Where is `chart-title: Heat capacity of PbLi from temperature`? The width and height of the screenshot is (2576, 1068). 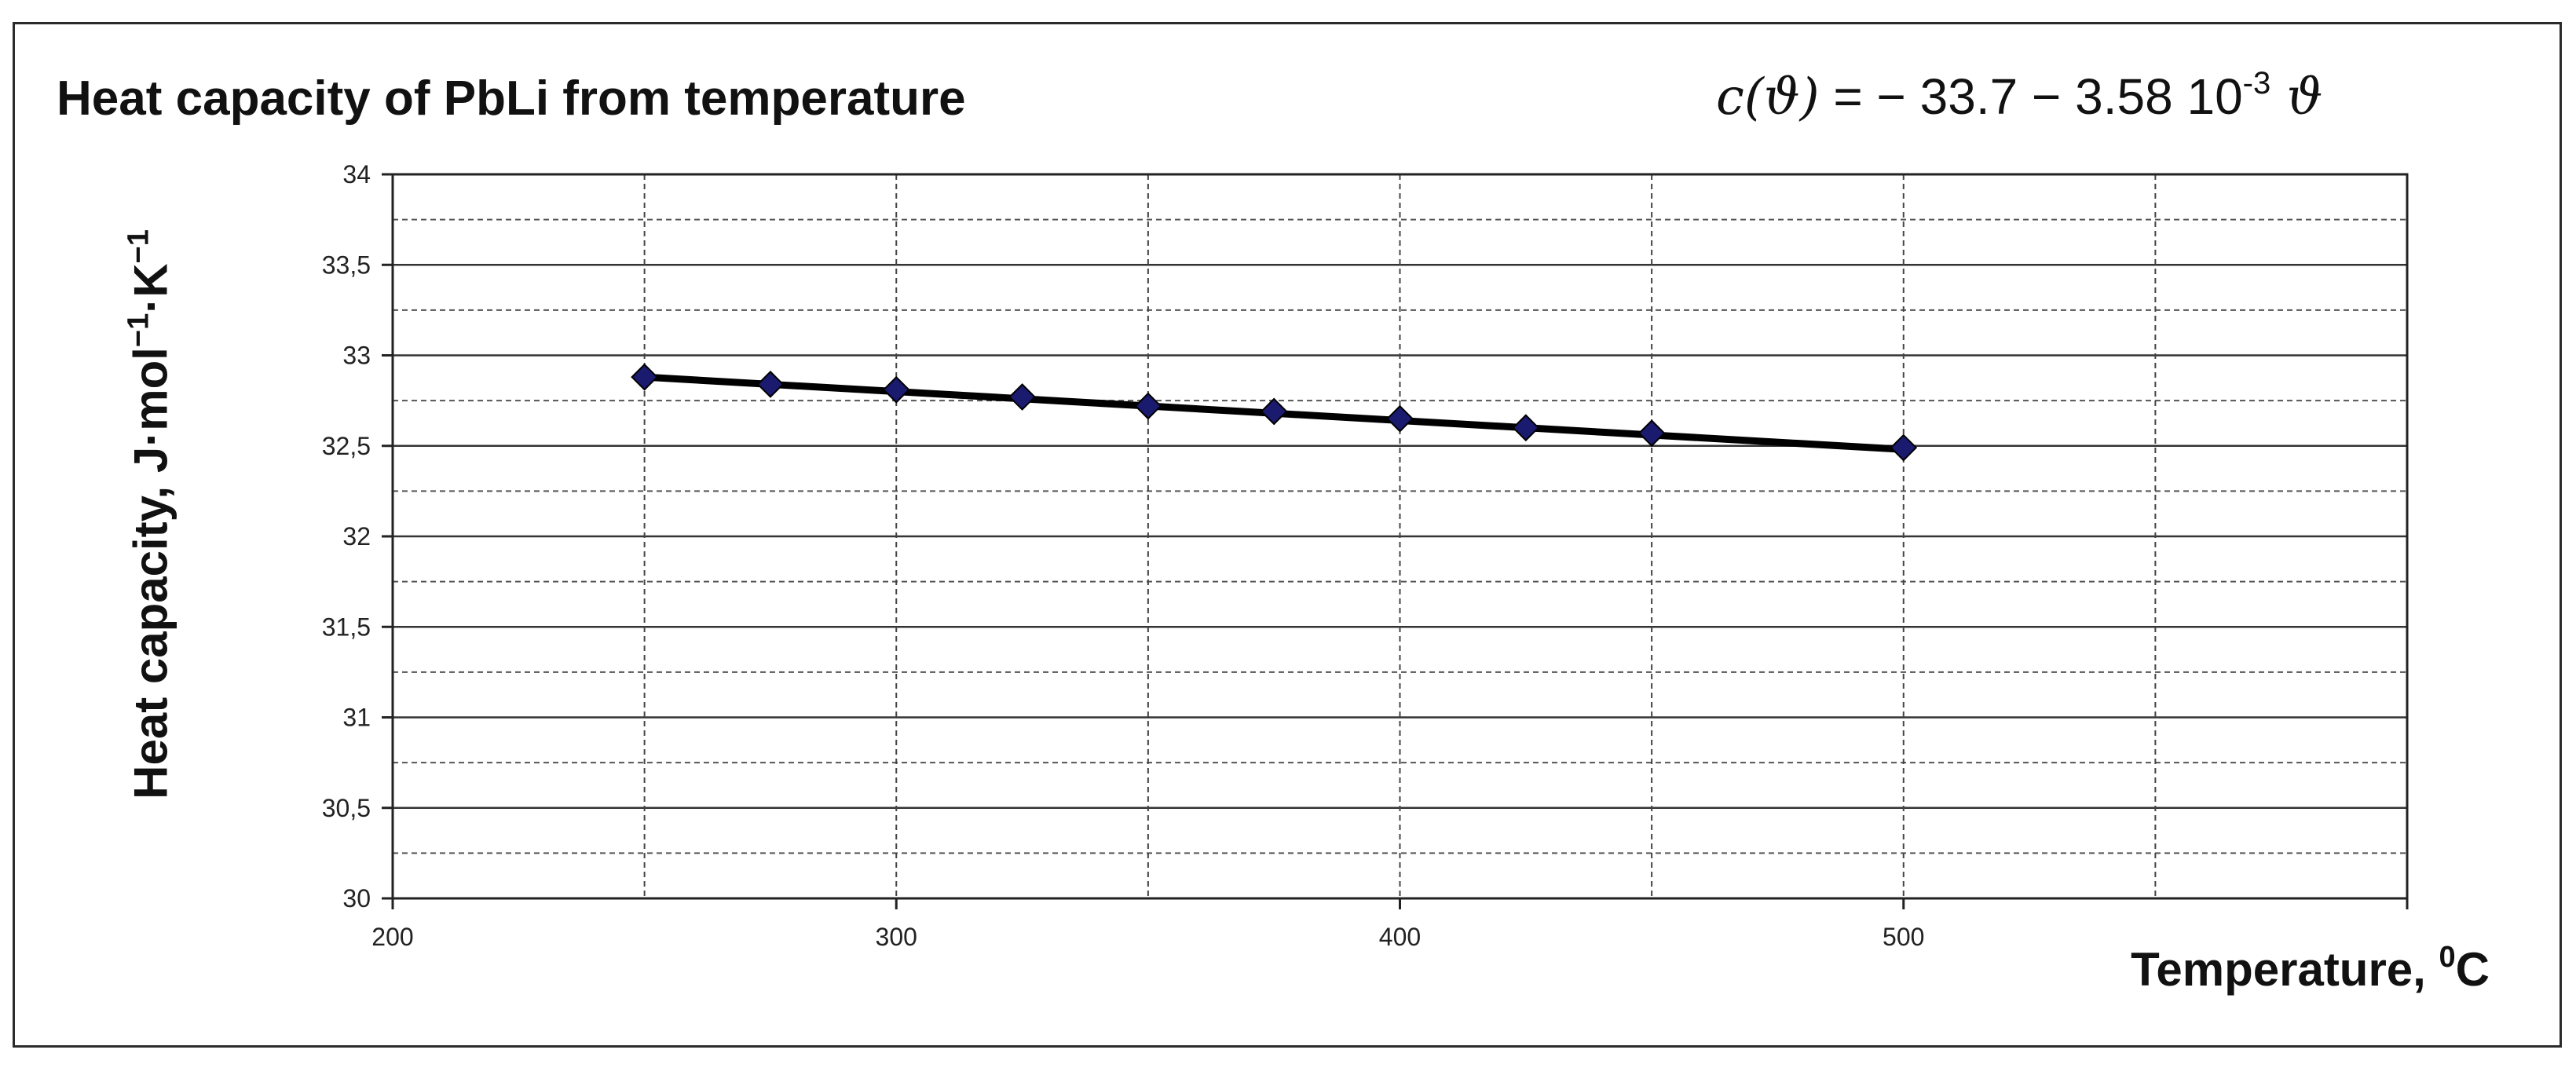
chart-title: Heat capacity of PbLi from temperature is located at coordinates (512, 98).